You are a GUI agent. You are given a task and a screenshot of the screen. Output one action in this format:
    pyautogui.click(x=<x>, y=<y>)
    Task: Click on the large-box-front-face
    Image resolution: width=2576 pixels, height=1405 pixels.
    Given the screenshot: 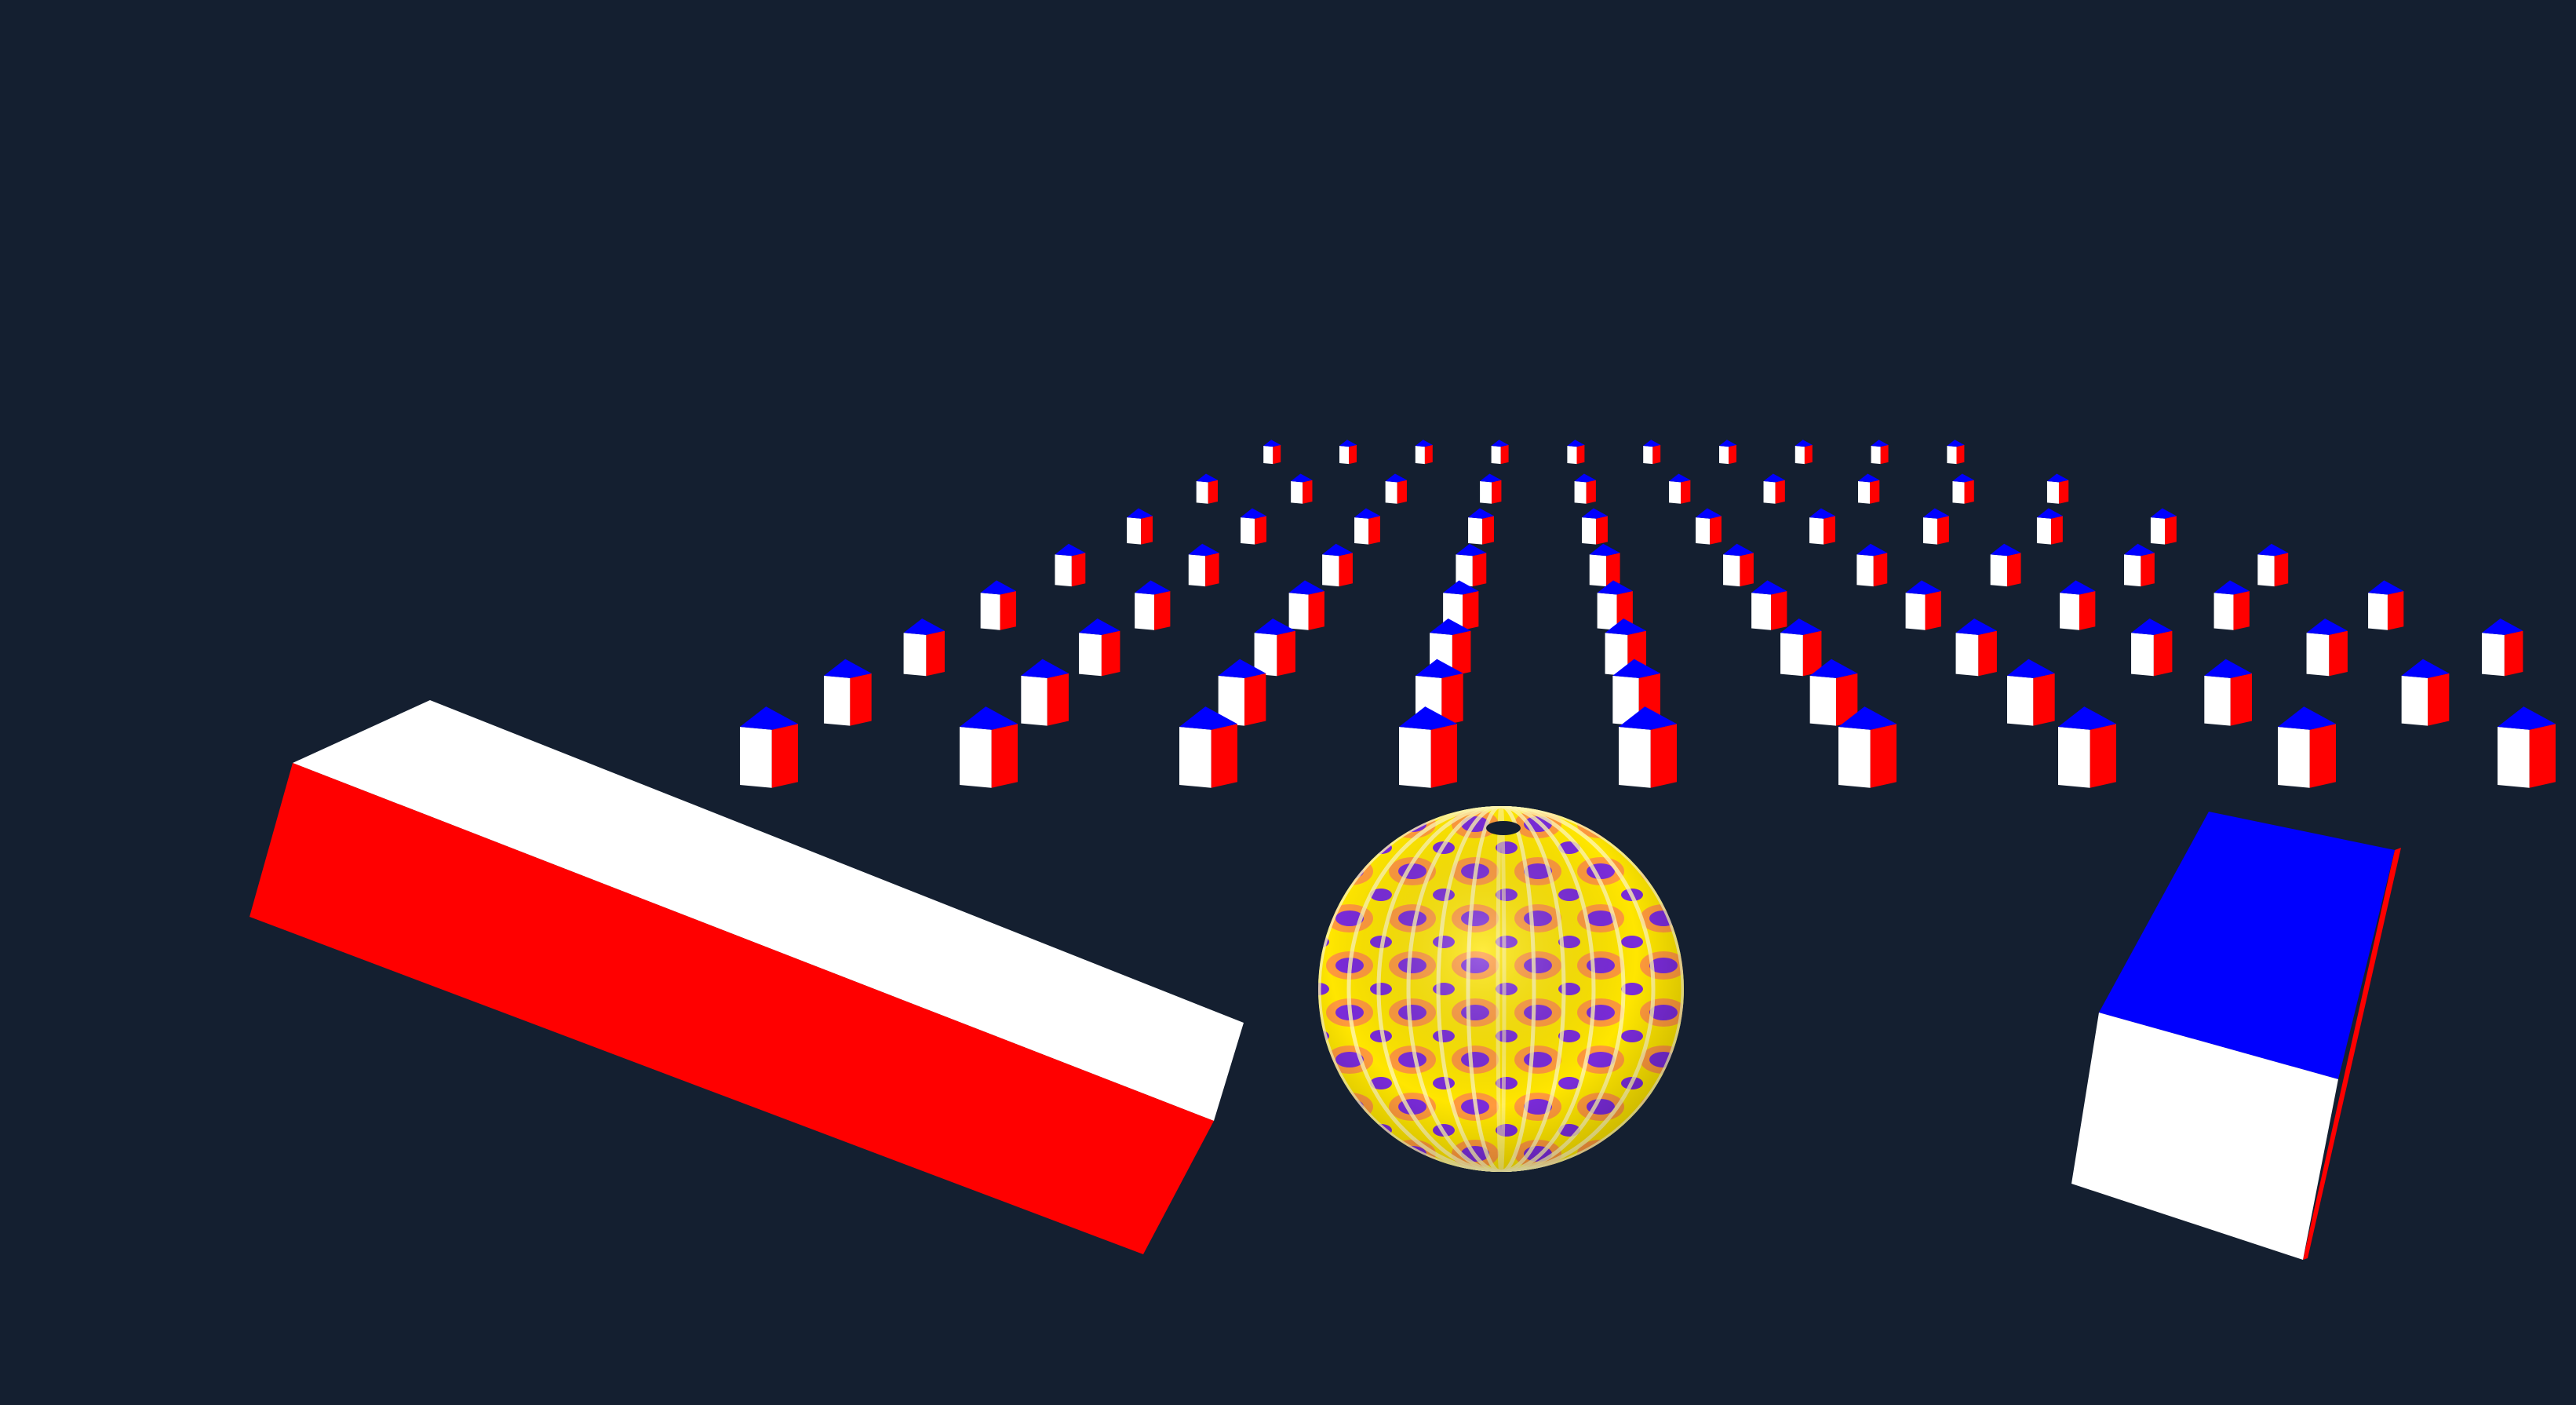 What is the action you would take?
    pyautogui.click(x=732, y=1008)
    